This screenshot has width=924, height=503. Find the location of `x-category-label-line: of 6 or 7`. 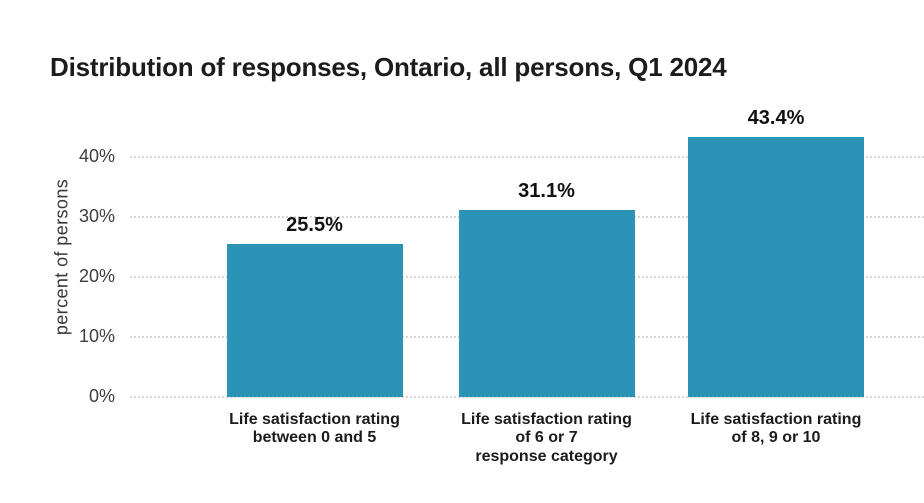

x-category-label-line: of 6 or 7 is located at coordinates (546, 437).